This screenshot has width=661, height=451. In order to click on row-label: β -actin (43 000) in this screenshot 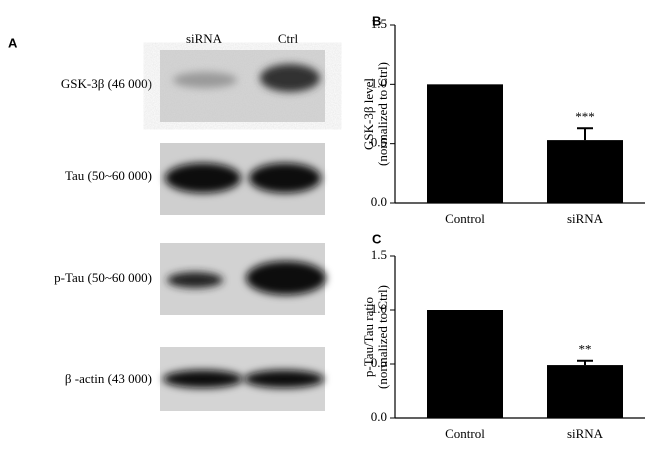, I will do `click(108, 378)`.